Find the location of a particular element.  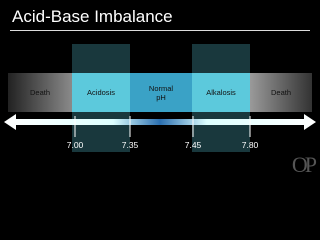

segment: Alkalosis is located at coordinates (221, 92).